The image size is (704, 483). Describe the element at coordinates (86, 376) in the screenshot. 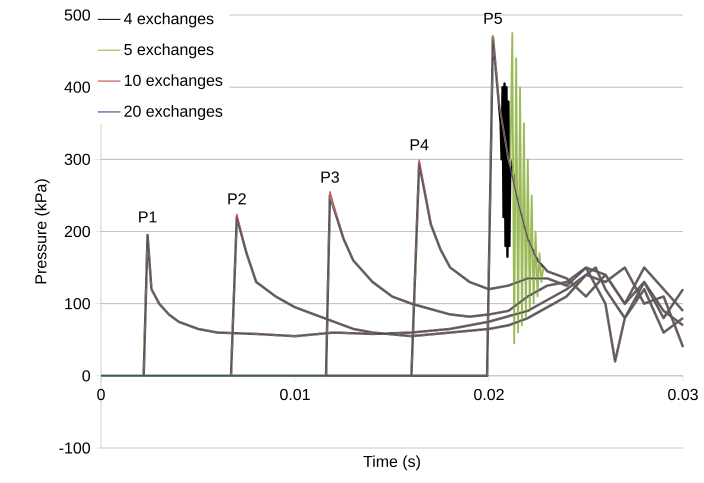

I see `y-tick-label: 0` at that location.